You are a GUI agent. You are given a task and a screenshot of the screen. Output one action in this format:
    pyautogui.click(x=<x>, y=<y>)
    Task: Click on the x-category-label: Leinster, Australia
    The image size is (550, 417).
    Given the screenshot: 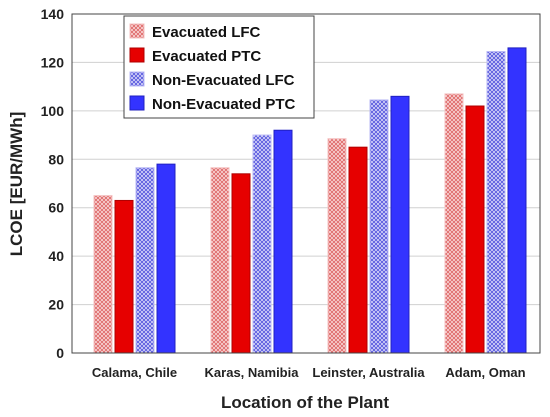 What is the action you would take?
    pyautogui.click(x=368, y=372)
    